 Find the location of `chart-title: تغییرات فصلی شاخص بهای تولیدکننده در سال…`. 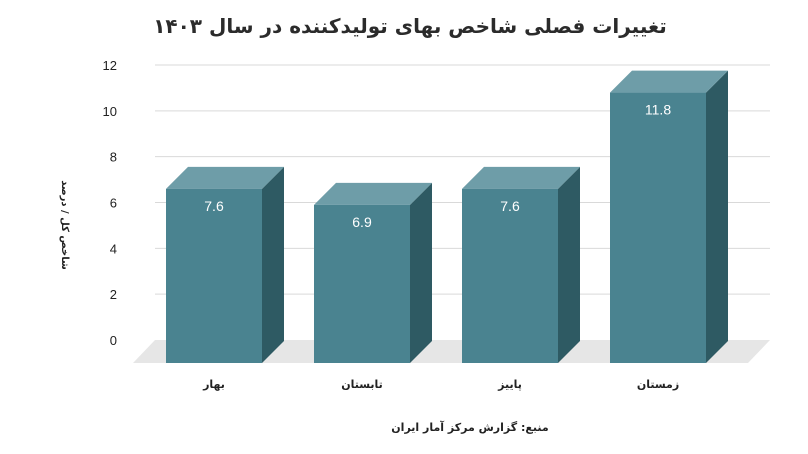

chart-title: تغییرات فصلی شاخص بهای تولیدکننده در سال… is located at coordinates (410, 26).